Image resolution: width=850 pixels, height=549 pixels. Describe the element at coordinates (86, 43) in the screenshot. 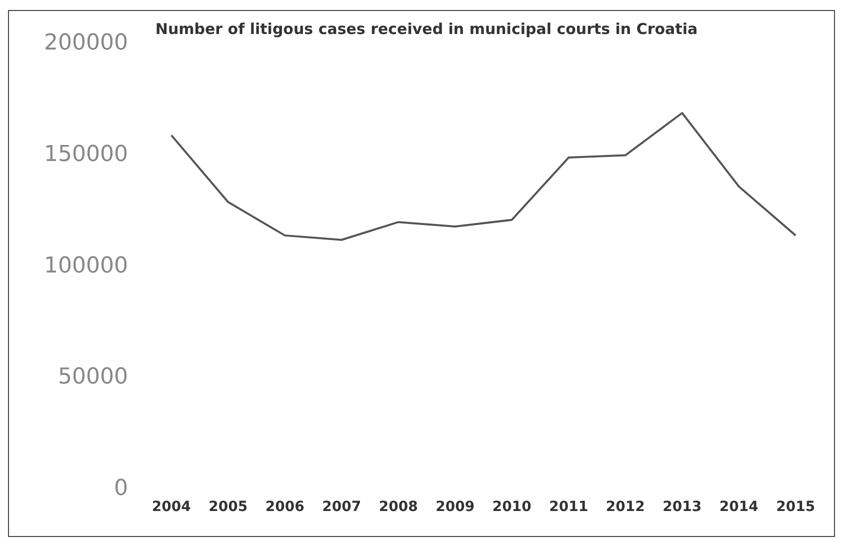

I see `y-tick-label: 200000` at that location.